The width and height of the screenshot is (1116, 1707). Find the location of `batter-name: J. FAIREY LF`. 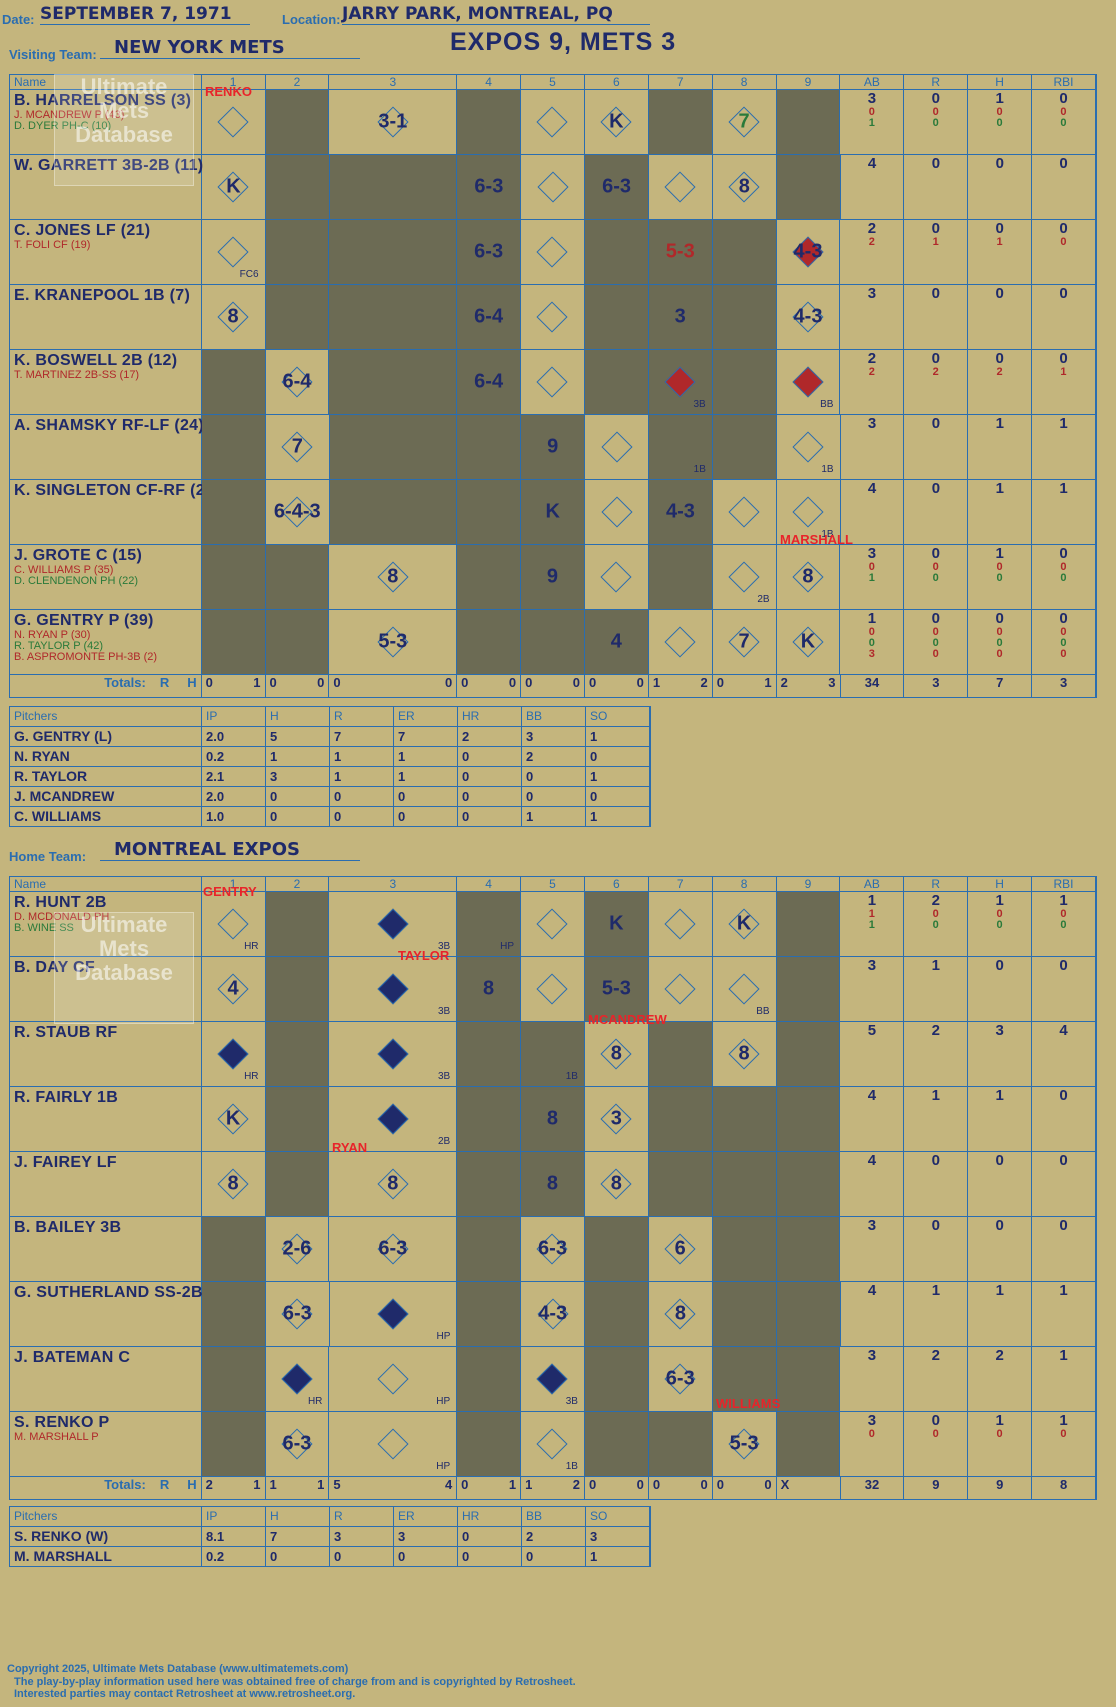

batter-name: J. FAIREY LF is located at coordinates (65, 1162).